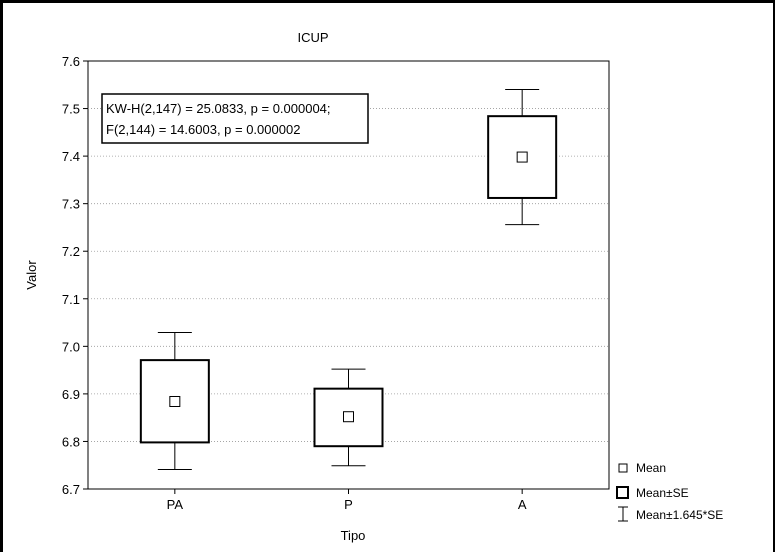  I want to click on y-tick-label: 7.4, so click(71, 156).